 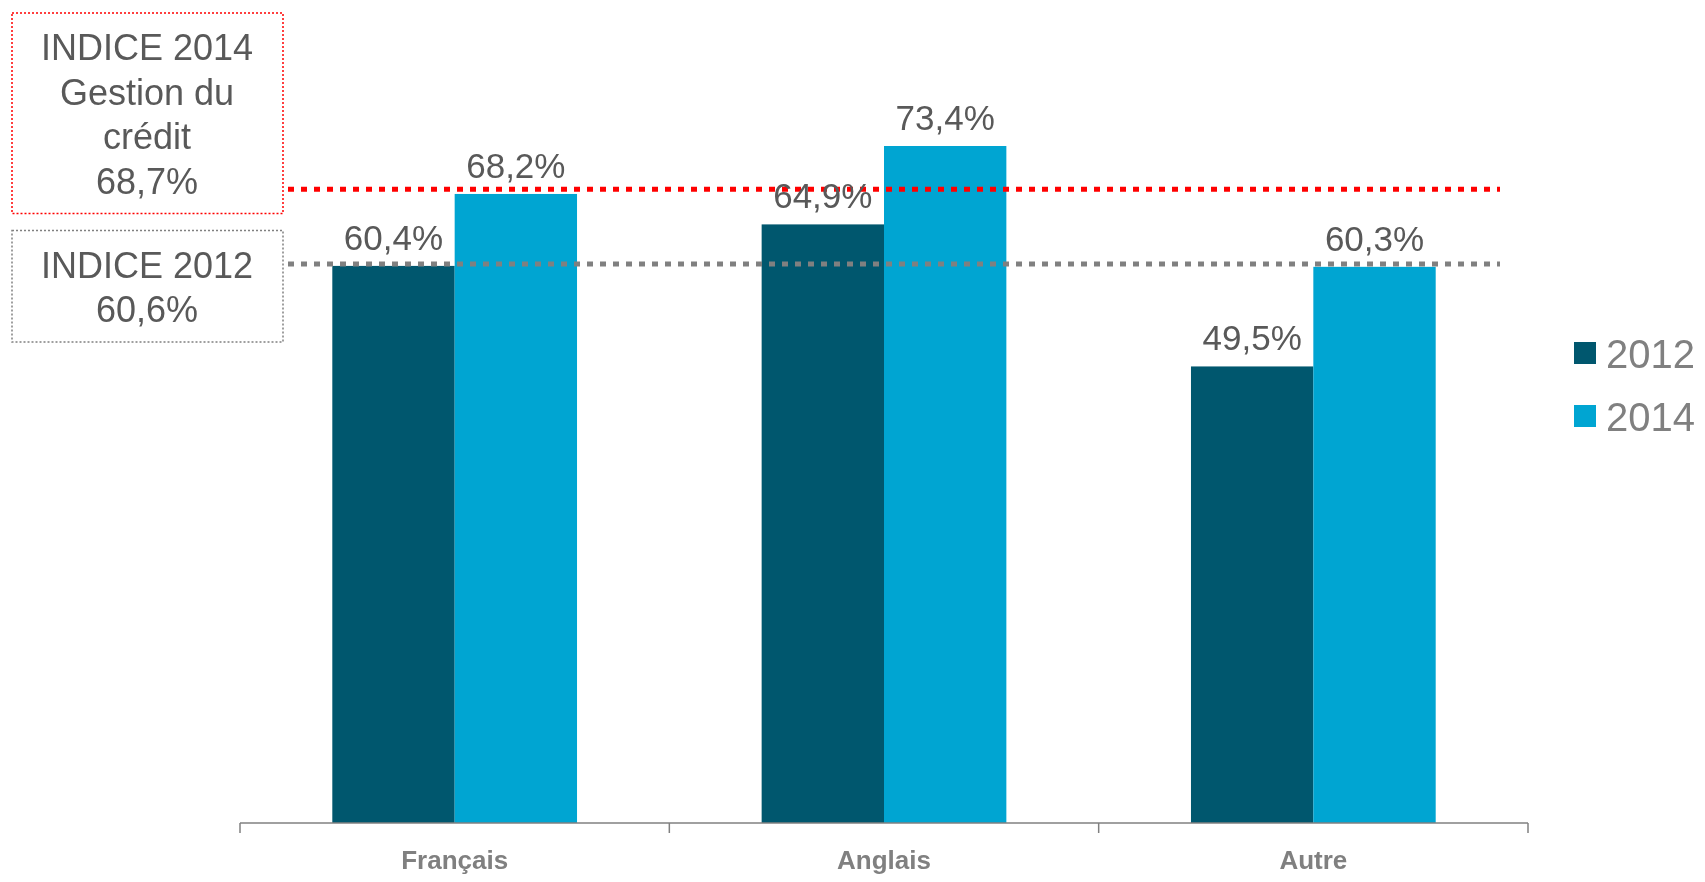 What do you see at coordinates (884, 860) in the screenshot?
I see `x-tick-label: Anglais` at bounding box center [884, 860].